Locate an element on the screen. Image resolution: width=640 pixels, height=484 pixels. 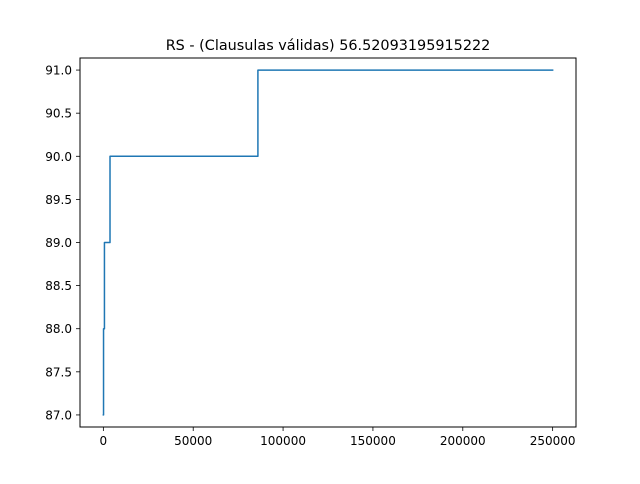
y-tick-label: 90.0 is located at coordinates (58, 157).